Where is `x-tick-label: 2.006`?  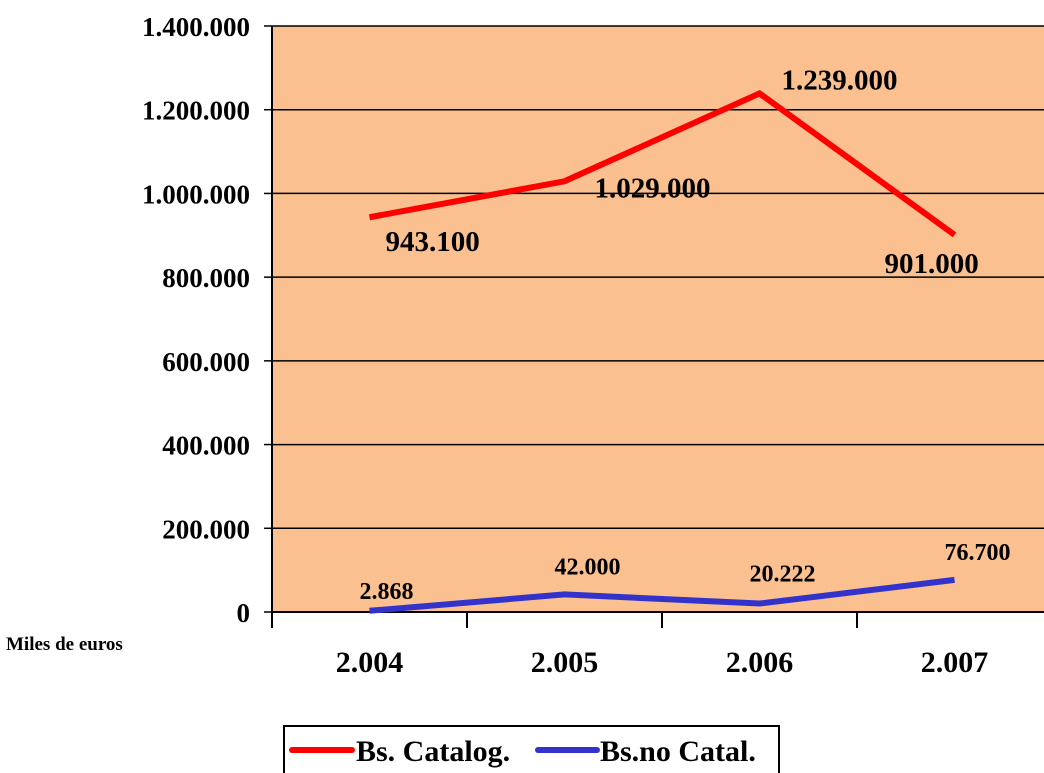 x-tick-label: 2.006 is located at coordinates (760, 662).